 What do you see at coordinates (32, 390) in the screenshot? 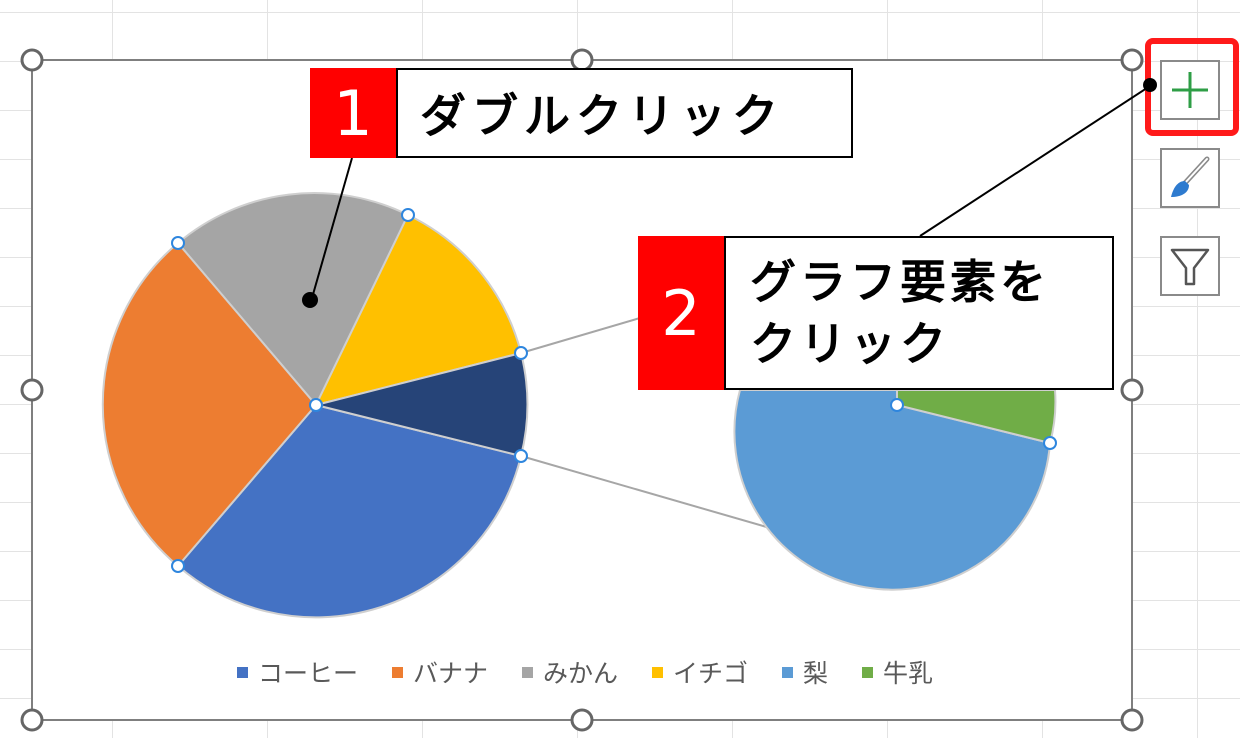
I see `resize-handle-left` at bounding box center [32, 390].